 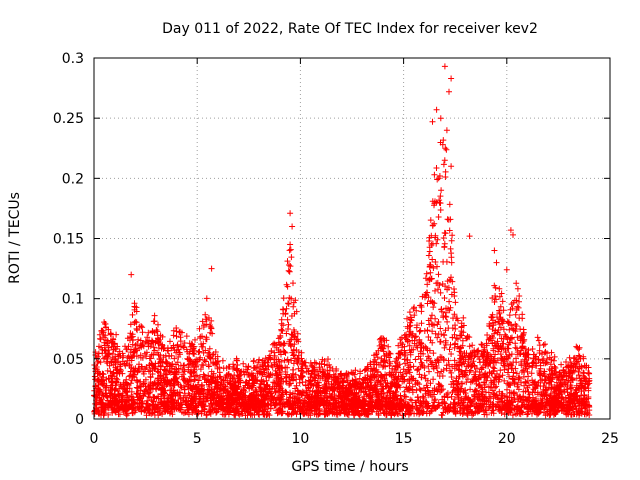 I want to click on y-tick-label: 0, so click(x=79, y=420).